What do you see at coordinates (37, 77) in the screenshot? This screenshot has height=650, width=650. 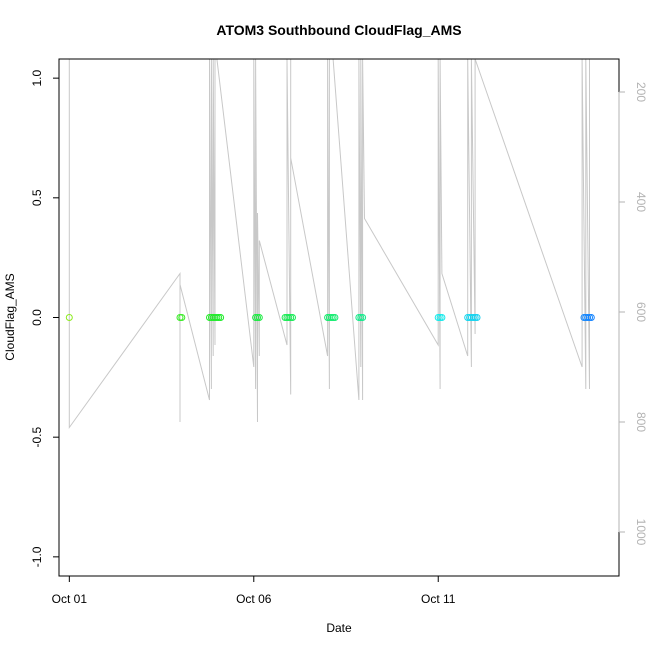 I see `y-tick-label: 1.0` at bounding box center [37, 77].